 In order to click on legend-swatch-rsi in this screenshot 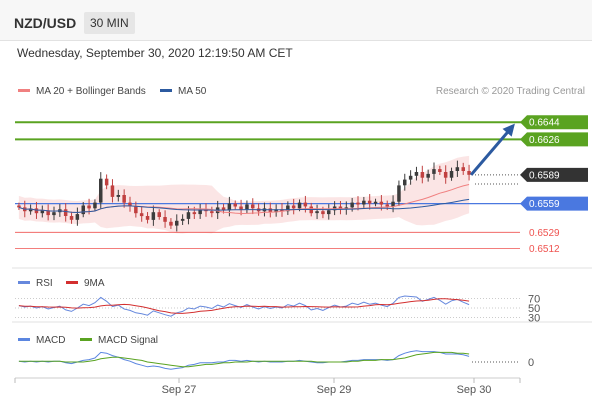, I will do `click(24, 282)`.